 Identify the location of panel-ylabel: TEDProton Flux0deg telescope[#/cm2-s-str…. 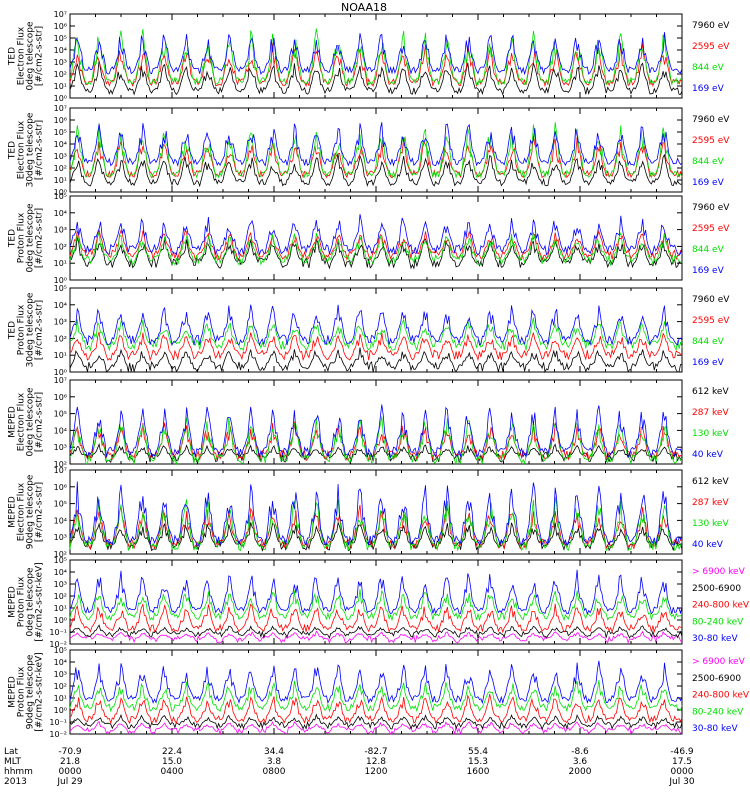
(26, 238).